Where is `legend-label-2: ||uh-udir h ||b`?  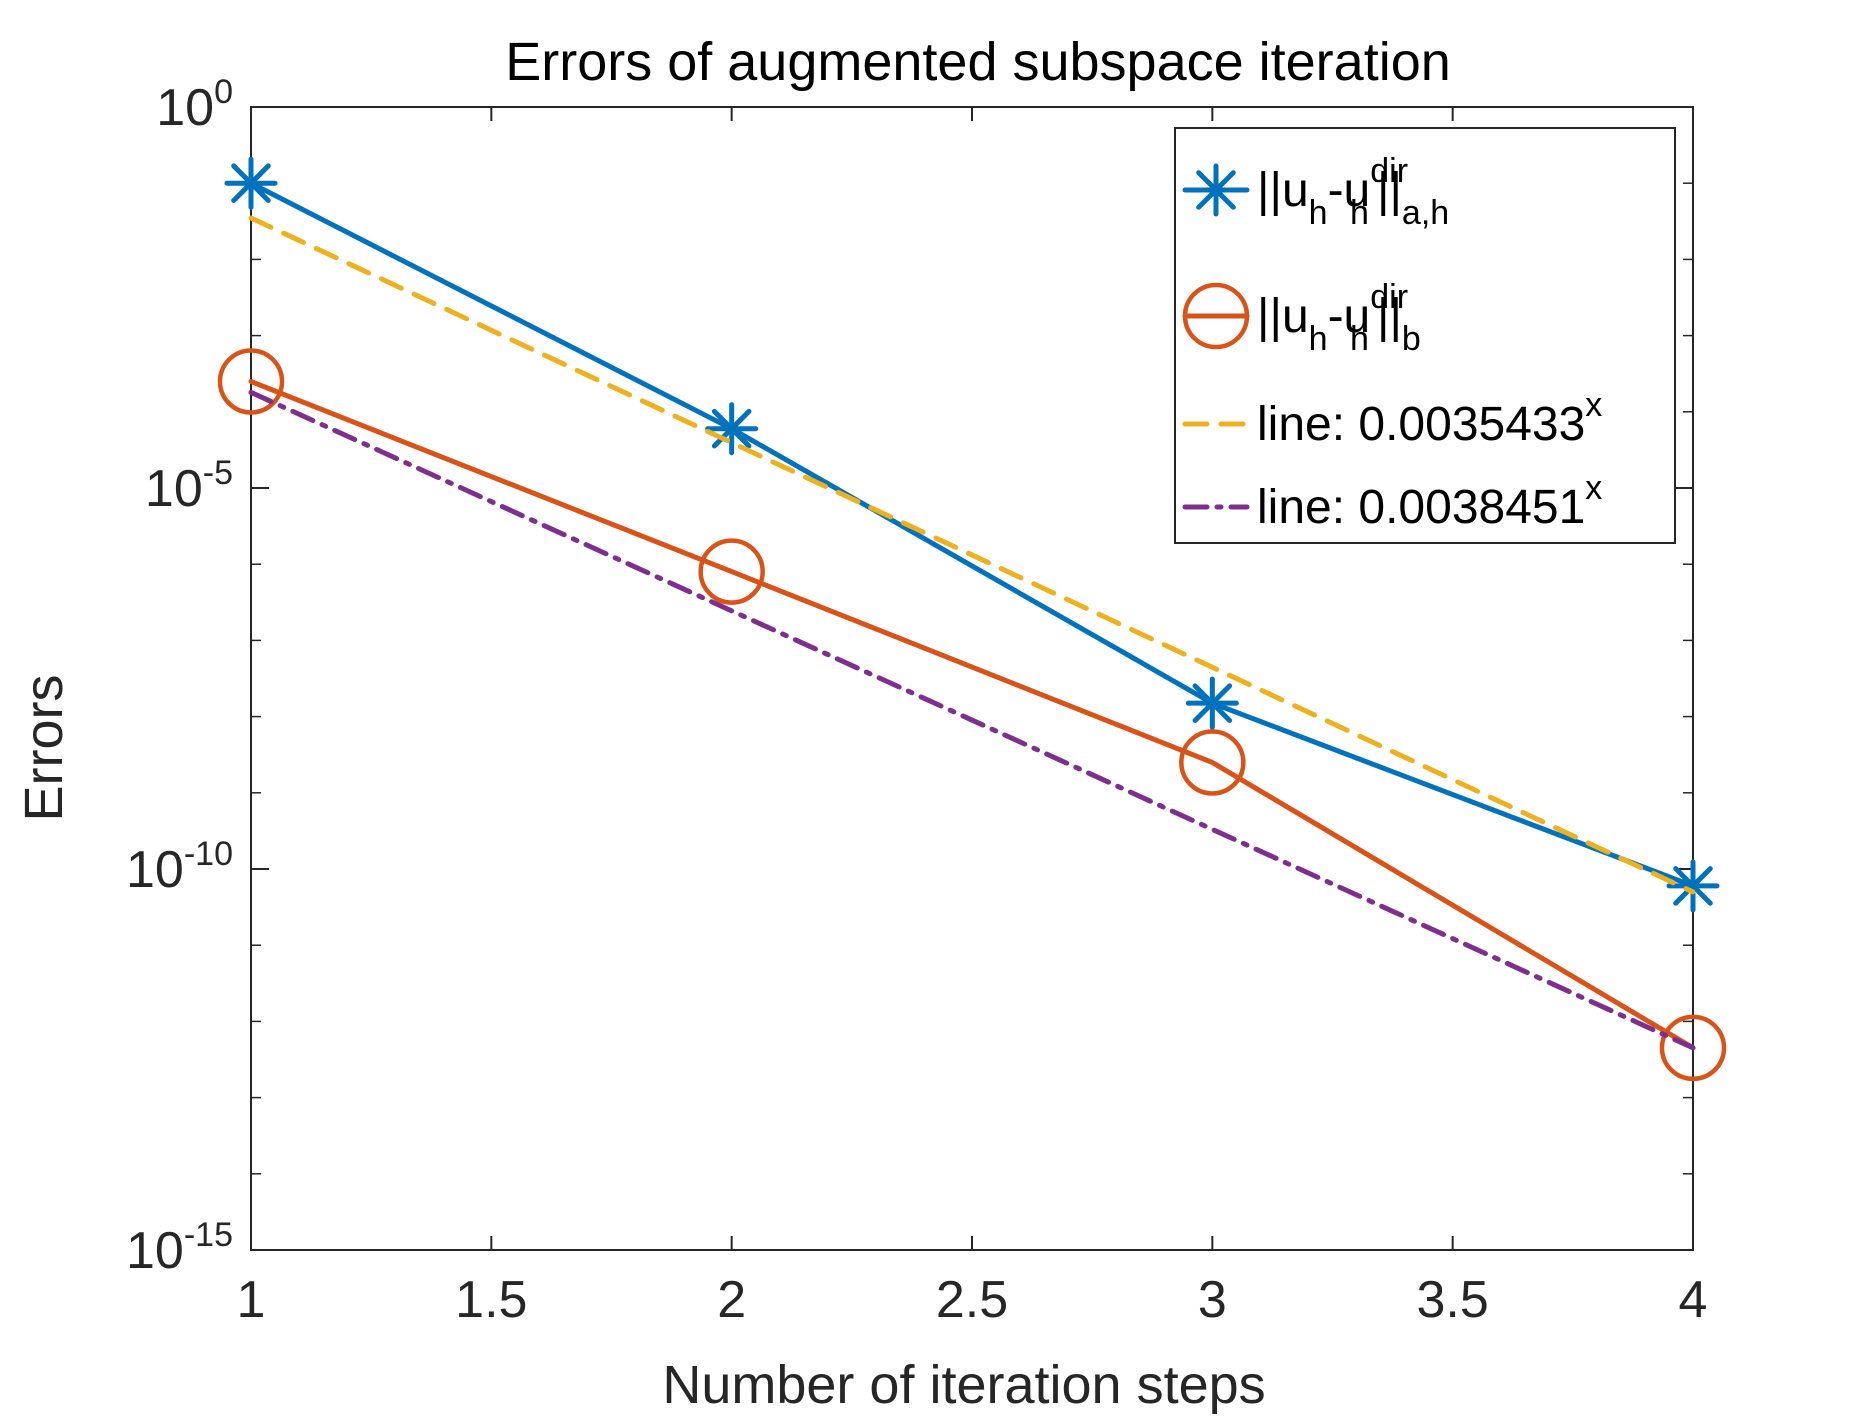 legend-label-2: ||uh-udir h ||b is located at coordinates (1339, 318).